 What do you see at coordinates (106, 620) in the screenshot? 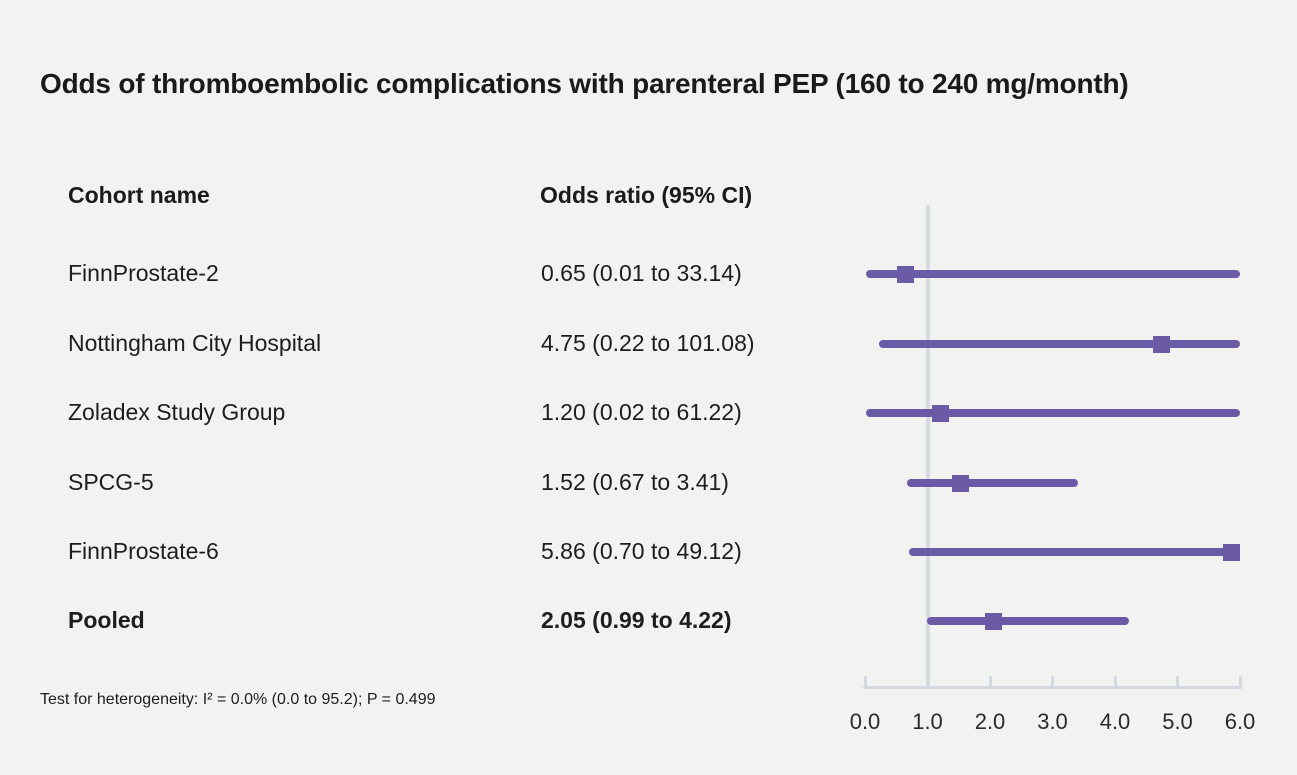
I see `cohort-name-label: Pooled` at bounding box center [106, 620].